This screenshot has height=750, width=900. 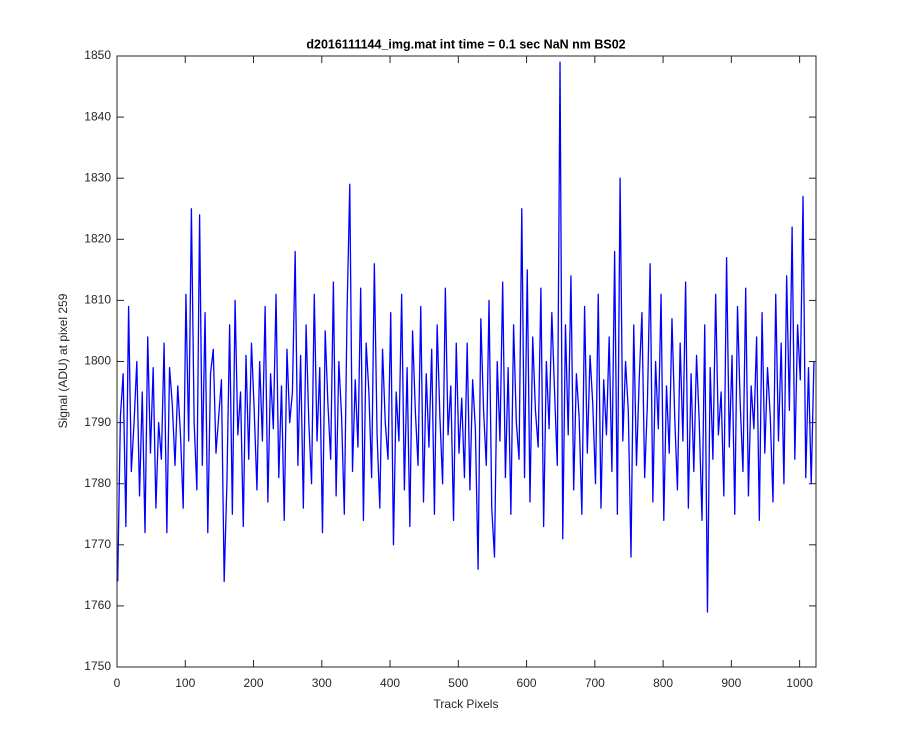 I want to click on y-tick-label: 1790, so click(x=97, y=422).